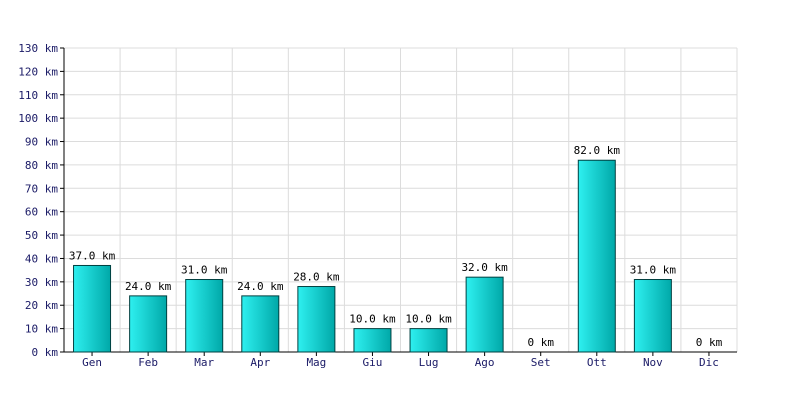 The image size is (800, 405). What do you see at coordinates (260, 324) in the screenshot?
I see `bar-apr` at bounding box center [260, 324].